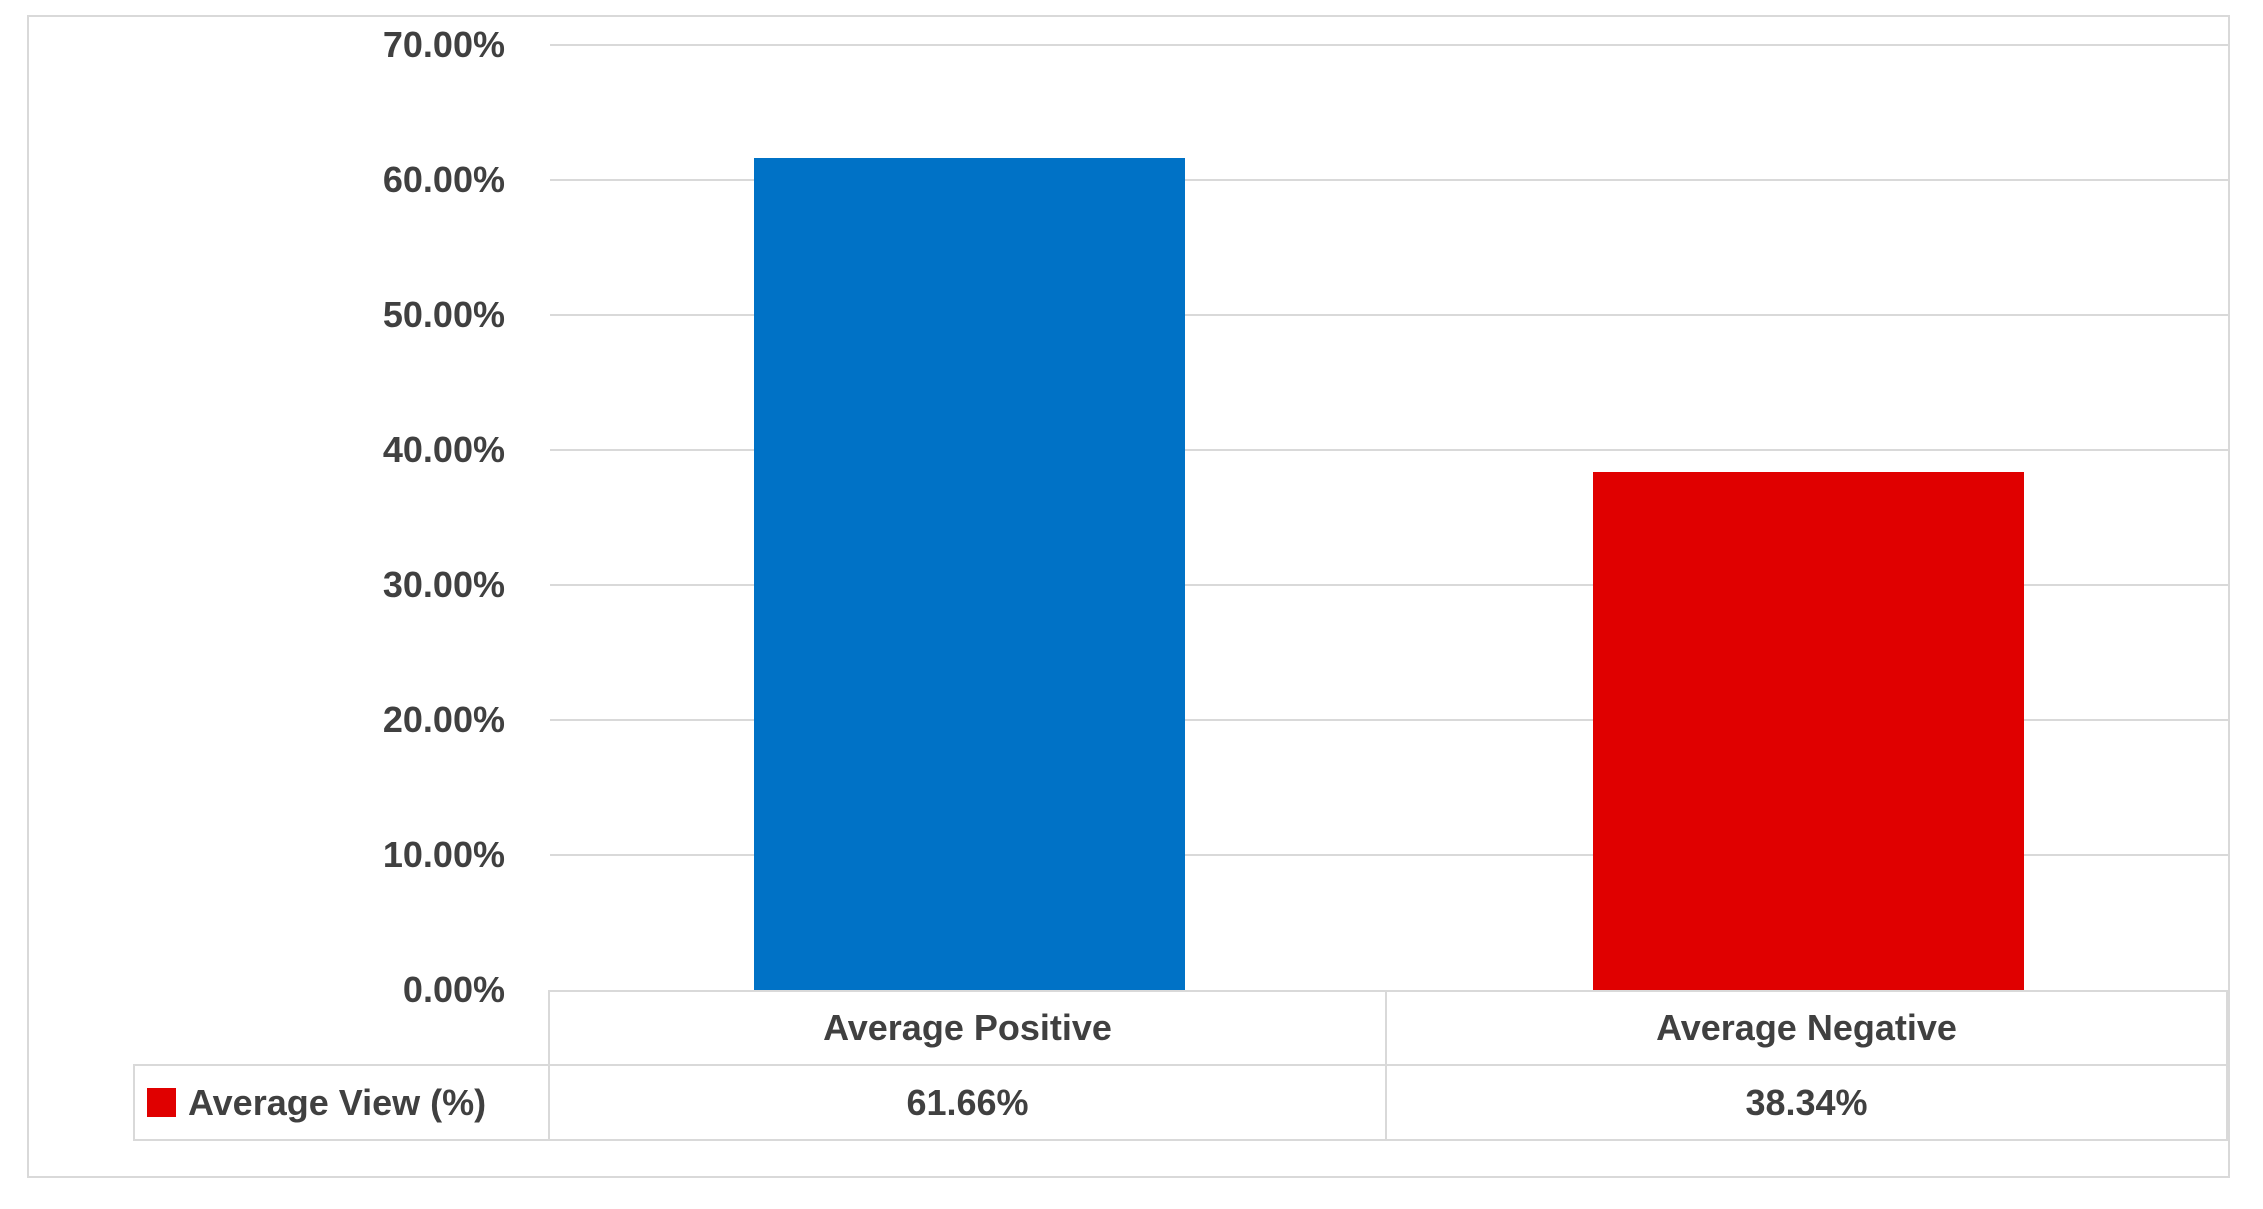 This screenshot has height=1209, width=2263. I want to click on y-axis-tick-label: 30.00%, so click(443, 584).